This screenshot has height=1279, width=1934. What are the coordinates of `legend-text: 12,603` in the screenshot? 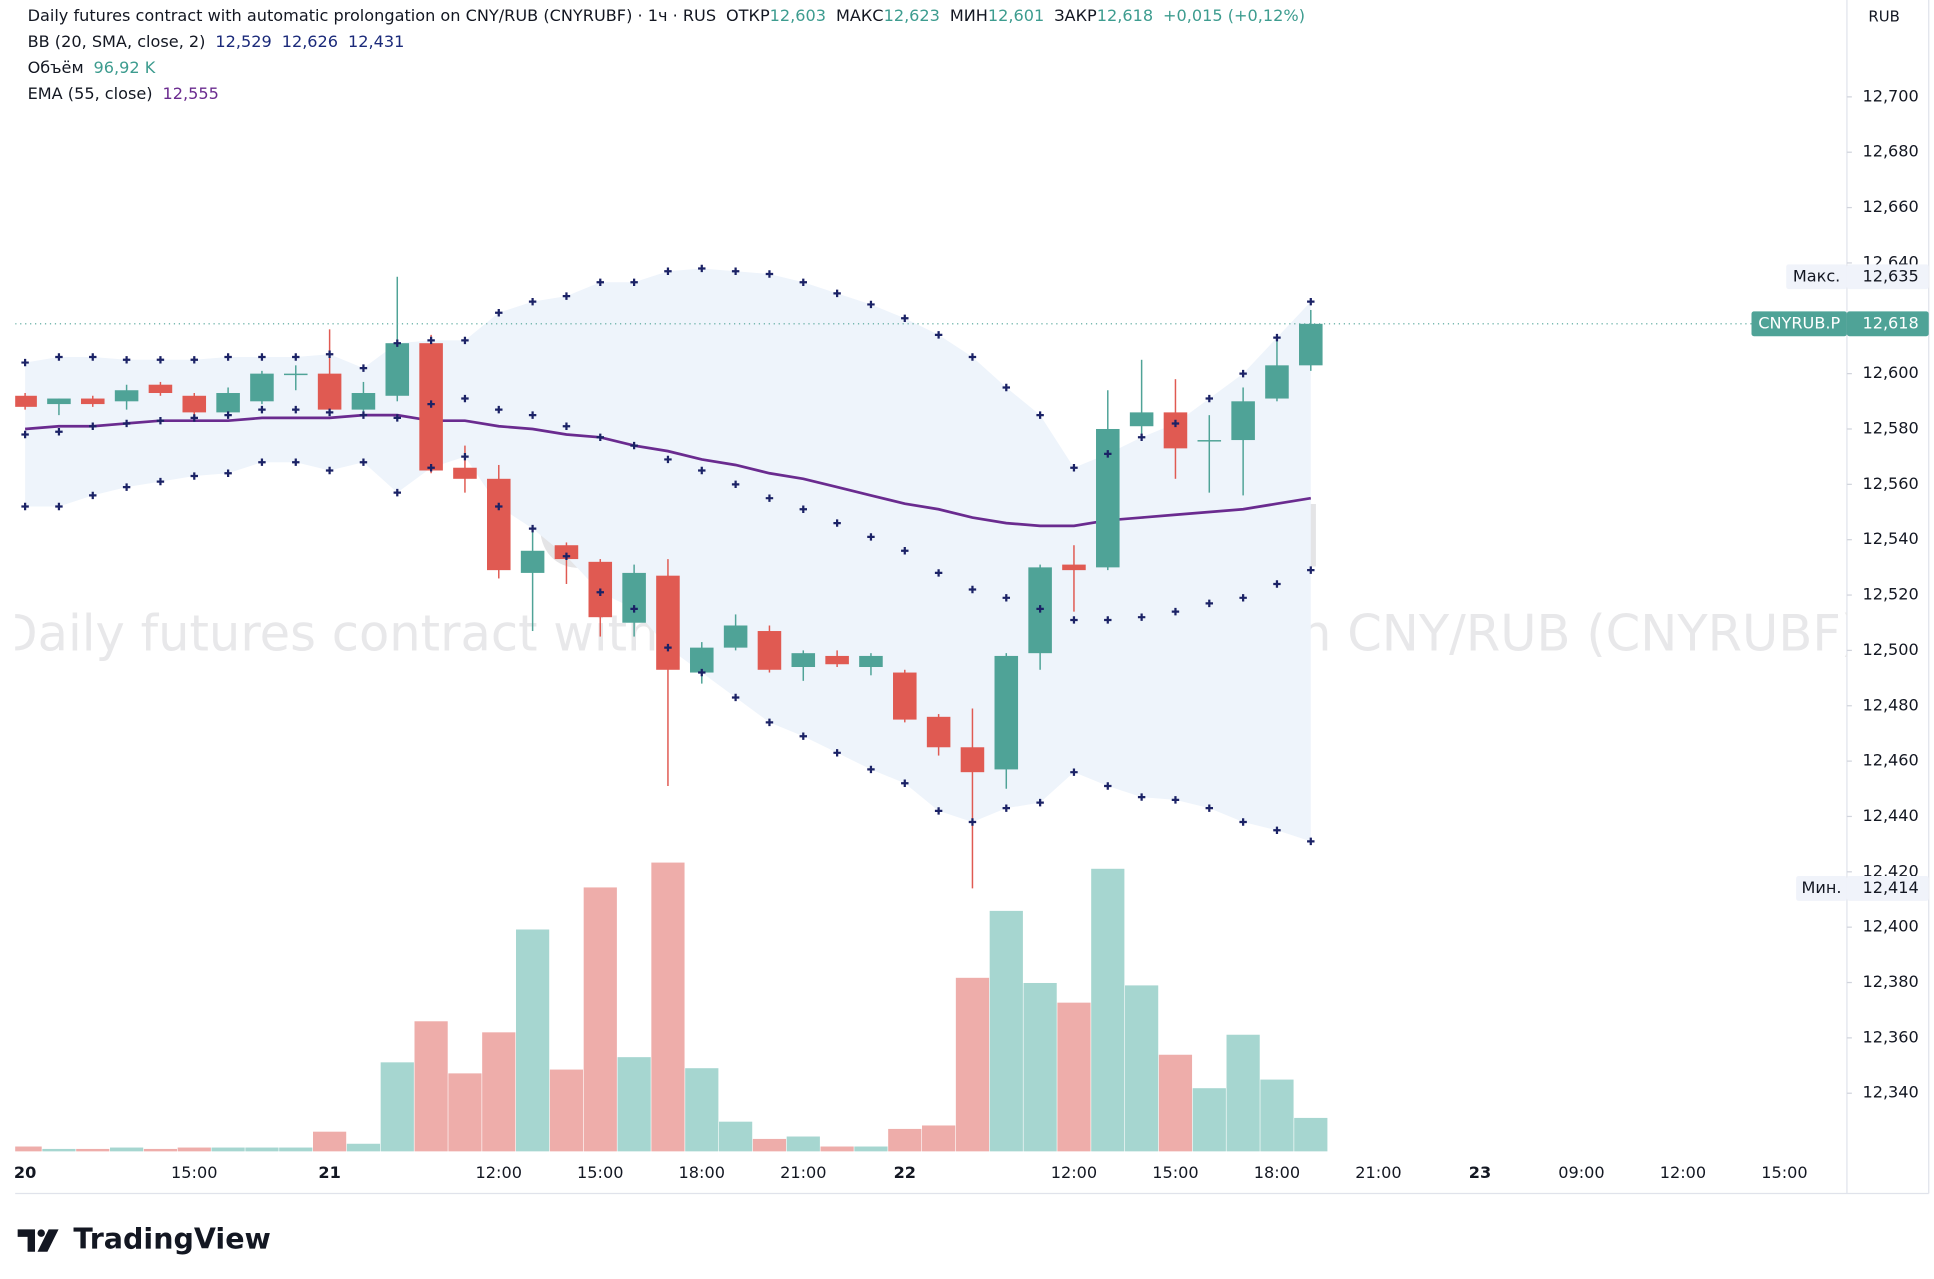 It's located at (798, 15).